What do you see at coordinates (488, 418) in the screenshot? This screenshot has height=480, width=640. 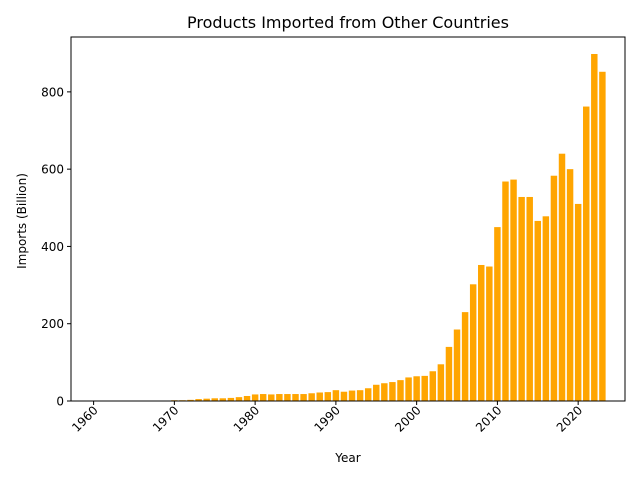 I see `x-tick-label: 2010` at bounding box center [488, 418].